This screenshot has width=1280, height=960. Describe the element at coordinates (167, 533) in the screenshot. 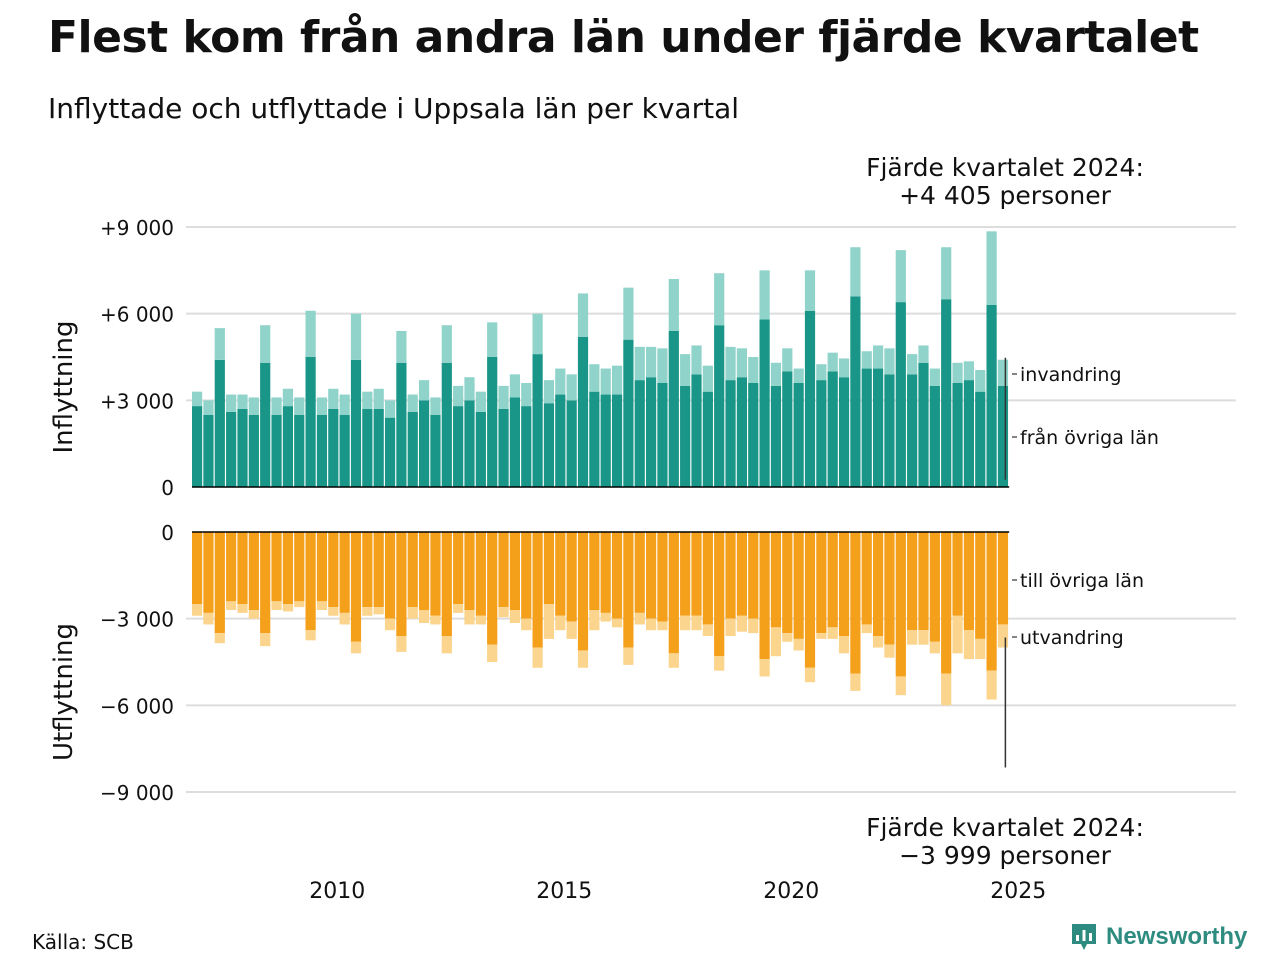

I see `y-tick-label-bottom: 0` at that location.